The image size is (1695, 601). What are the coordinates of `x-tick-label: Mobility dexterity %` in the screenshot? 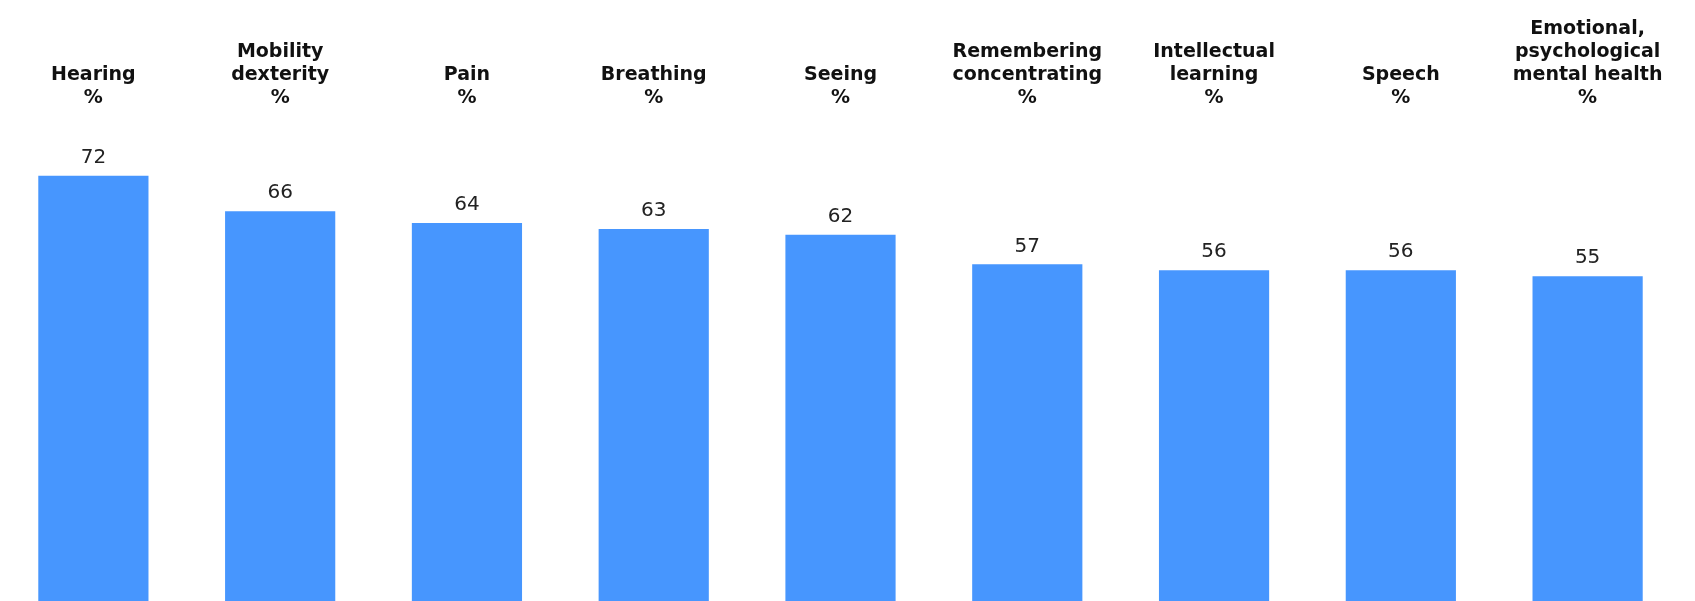 It's located at (280, 73).